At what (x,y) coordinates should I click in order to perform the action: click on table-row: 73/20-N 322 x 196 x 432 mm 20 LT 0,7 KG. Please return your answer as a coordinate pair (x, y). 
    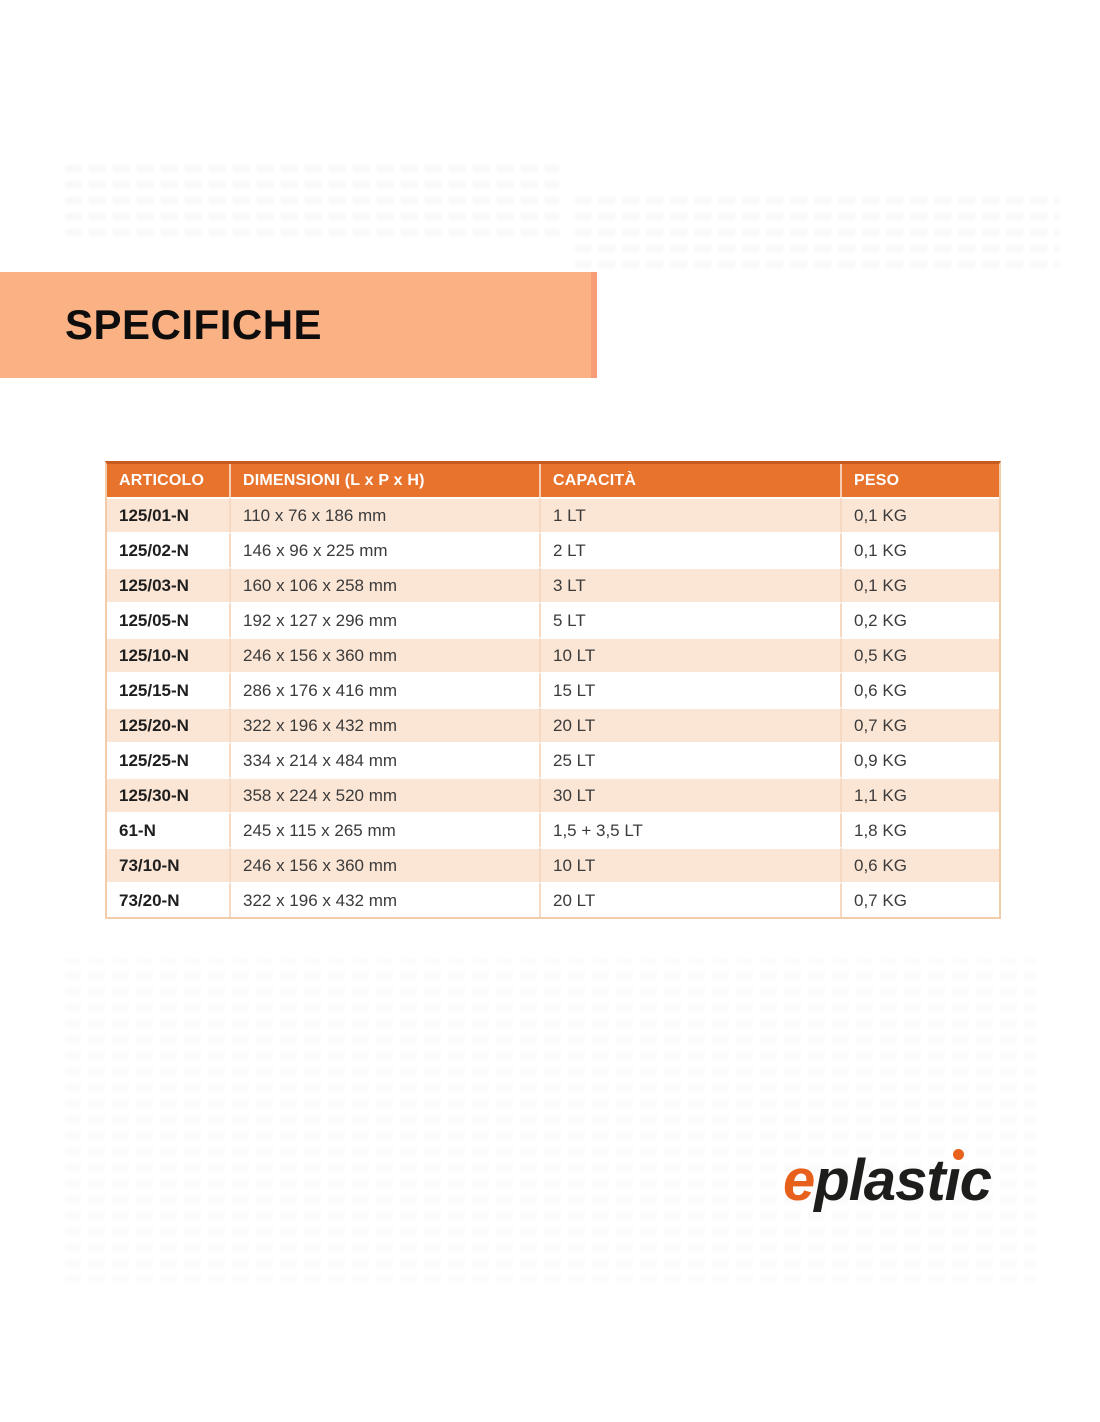
    Looking at the image, I should click on (553, 899).